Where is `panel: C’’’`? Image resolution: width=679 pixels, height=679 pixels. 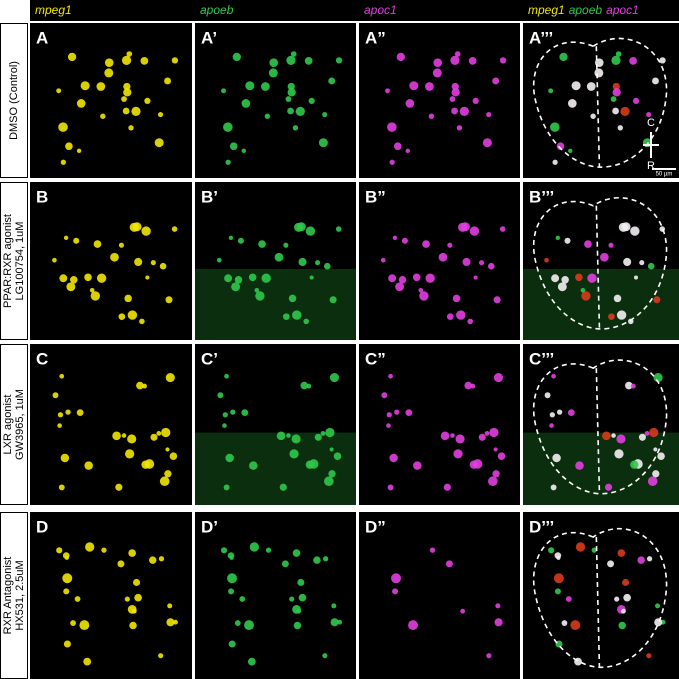
panel: C’’’ is located at coordinates (601, 424).